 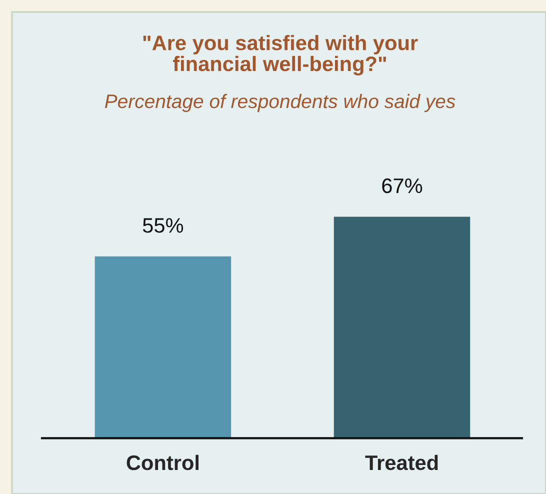 What do you see at coordinates (162, 462) in the screenshot?
I see `x-tick-label: Control` at bounding box center [162, 462].